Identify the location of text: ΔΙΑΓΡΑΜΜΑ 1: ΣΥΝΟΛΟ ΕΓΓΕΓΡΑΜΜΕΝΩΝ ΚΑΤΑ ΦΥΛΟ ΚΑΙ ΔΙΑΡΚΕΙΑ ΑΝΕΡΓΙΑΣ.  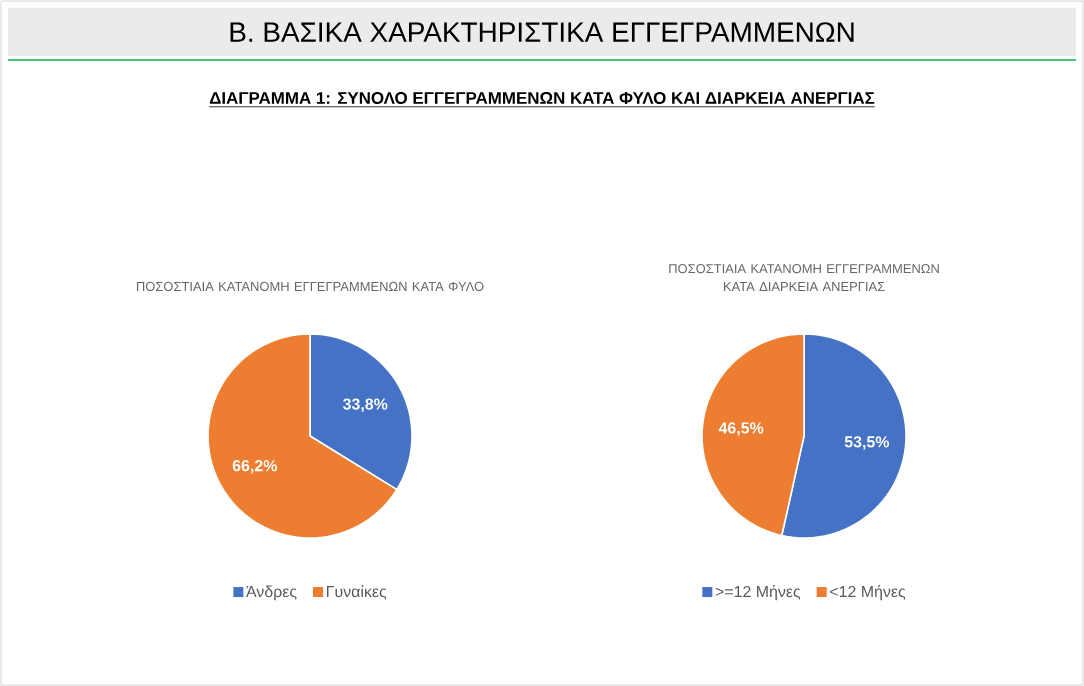
(542, 98).